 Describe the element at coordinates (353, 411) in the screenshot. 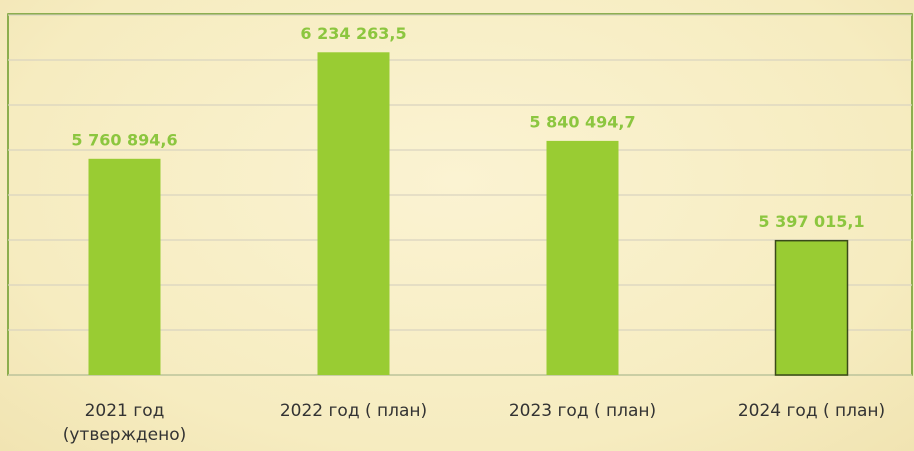

I see `x-tick-label: 2022 год ( план)` at that location.